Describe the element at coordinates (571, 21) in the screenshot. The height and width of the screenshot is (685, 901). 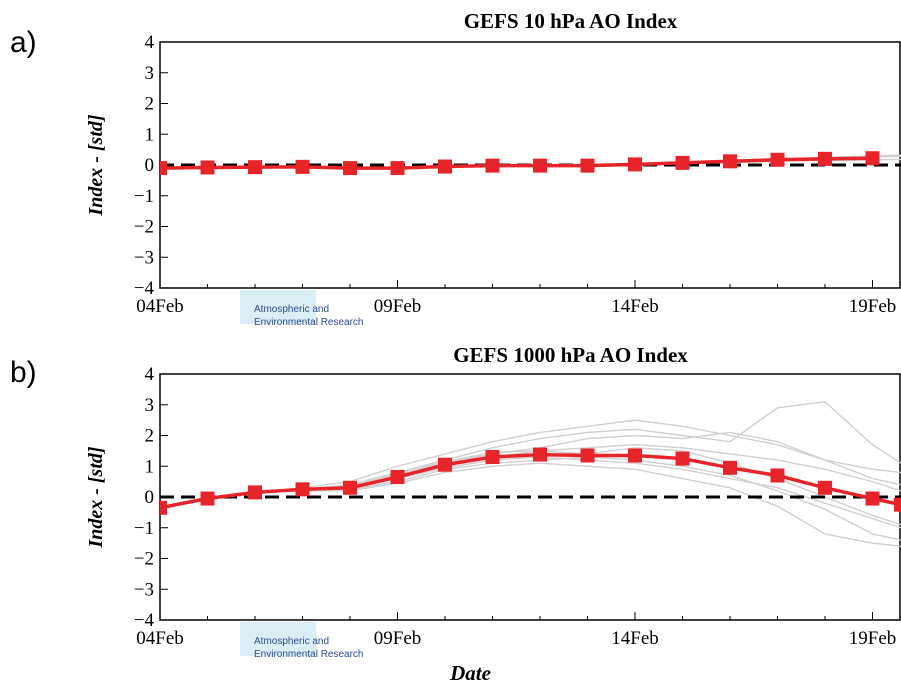
I see `chart-title: GEFS 10 hPa AO Index` at that location.